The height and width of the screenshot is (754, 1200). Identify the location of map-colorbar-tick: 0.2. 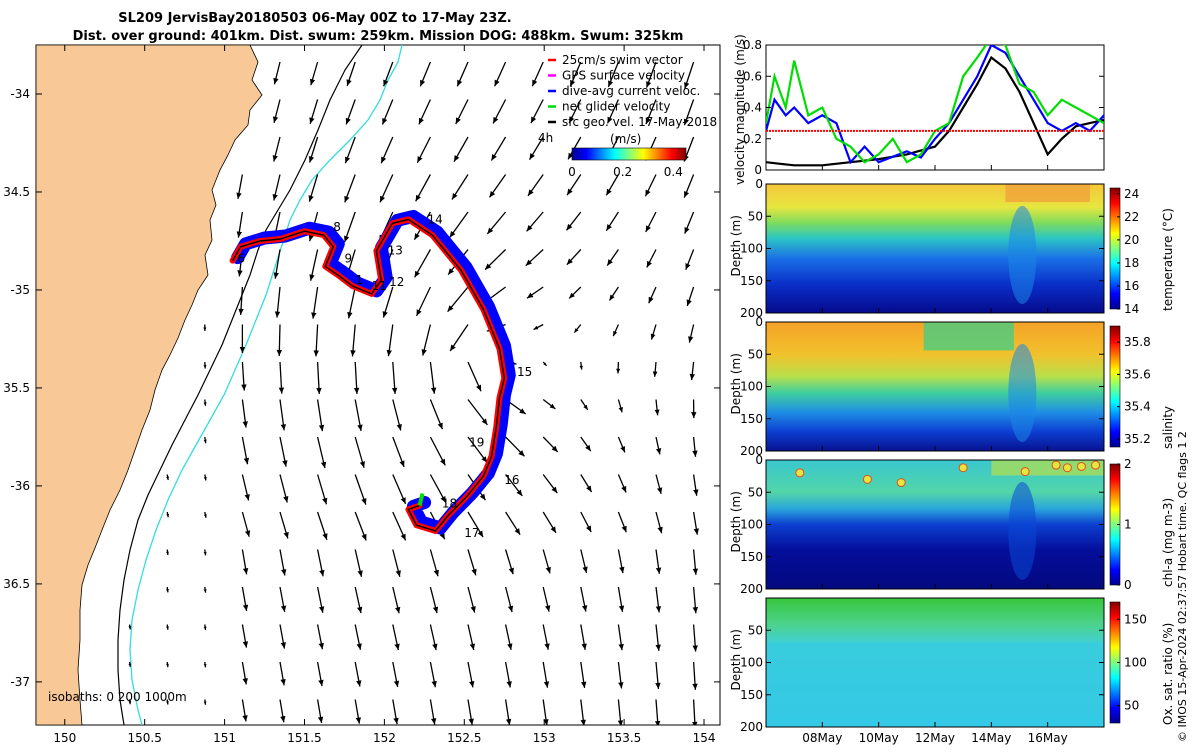
(622, 172).